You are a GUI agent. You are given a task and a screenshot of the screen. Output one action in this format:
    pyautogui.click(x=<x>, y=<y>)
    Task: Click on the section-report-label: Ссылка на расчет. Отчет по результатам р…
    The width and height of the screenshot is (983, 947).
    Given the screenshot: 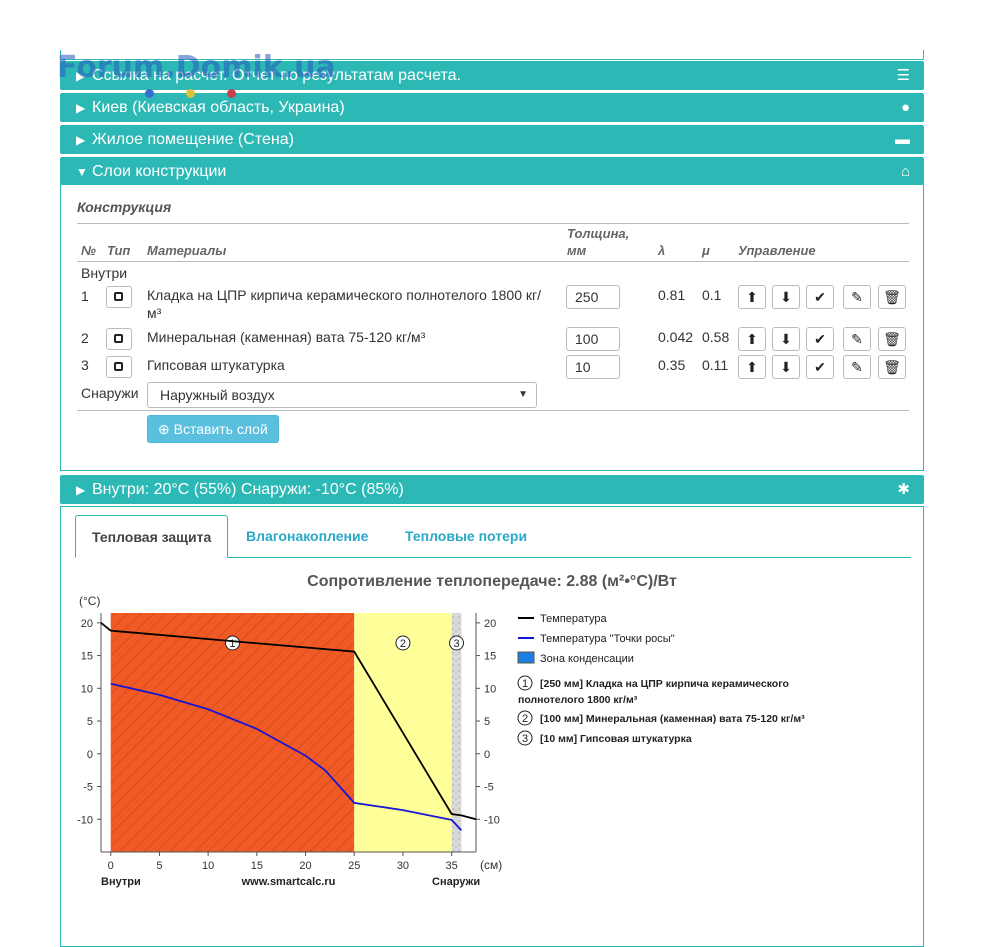 What is the action you would take?
    pyautogui.click(x=276, y=75)
    